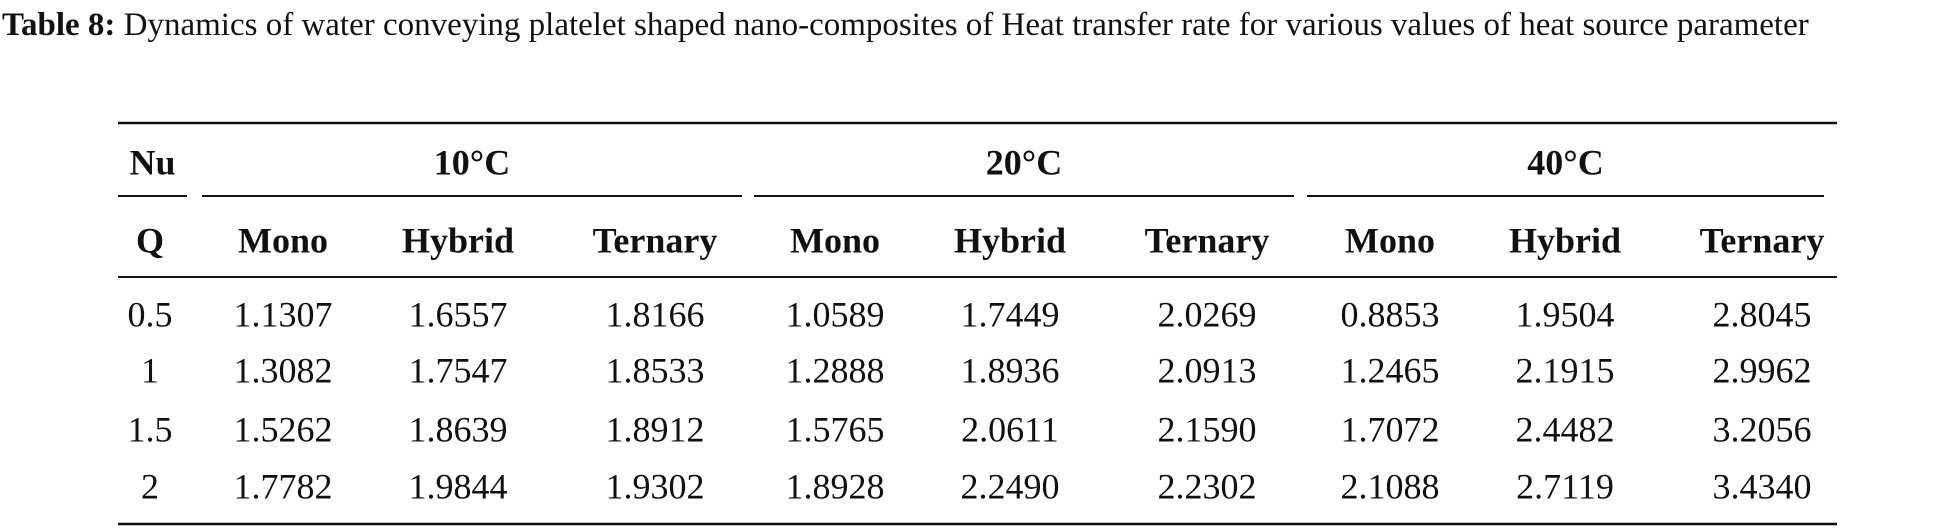  What do you see at coordinates (1565, 314) in the screenshot?
I see `cell: 1.9504` at bounding box center [1565, 314].